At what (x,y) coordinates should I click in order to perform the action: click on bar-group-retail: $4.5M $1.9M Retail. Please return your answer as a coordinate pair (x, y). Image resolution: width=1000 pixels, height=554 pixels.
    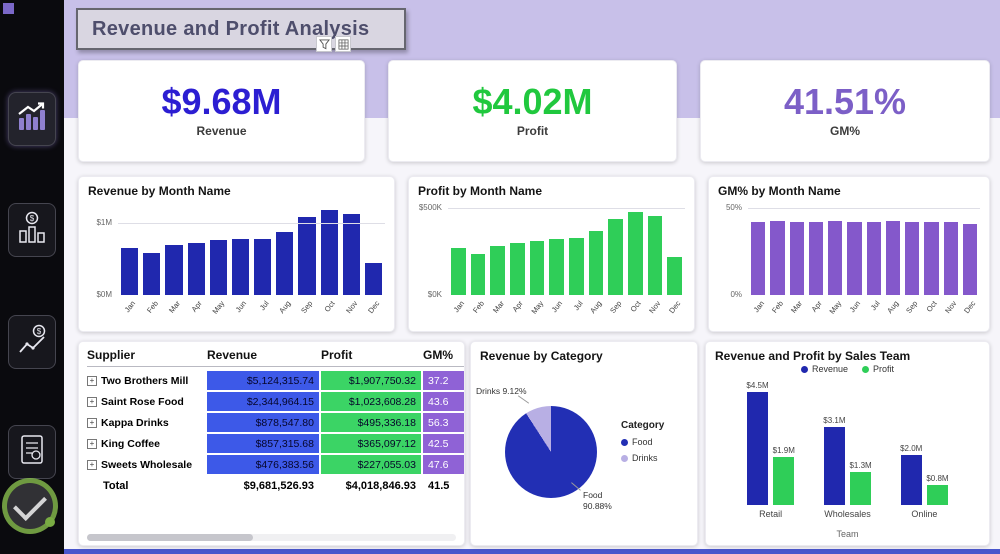
    Looking at the image, I should click on (770, 448).